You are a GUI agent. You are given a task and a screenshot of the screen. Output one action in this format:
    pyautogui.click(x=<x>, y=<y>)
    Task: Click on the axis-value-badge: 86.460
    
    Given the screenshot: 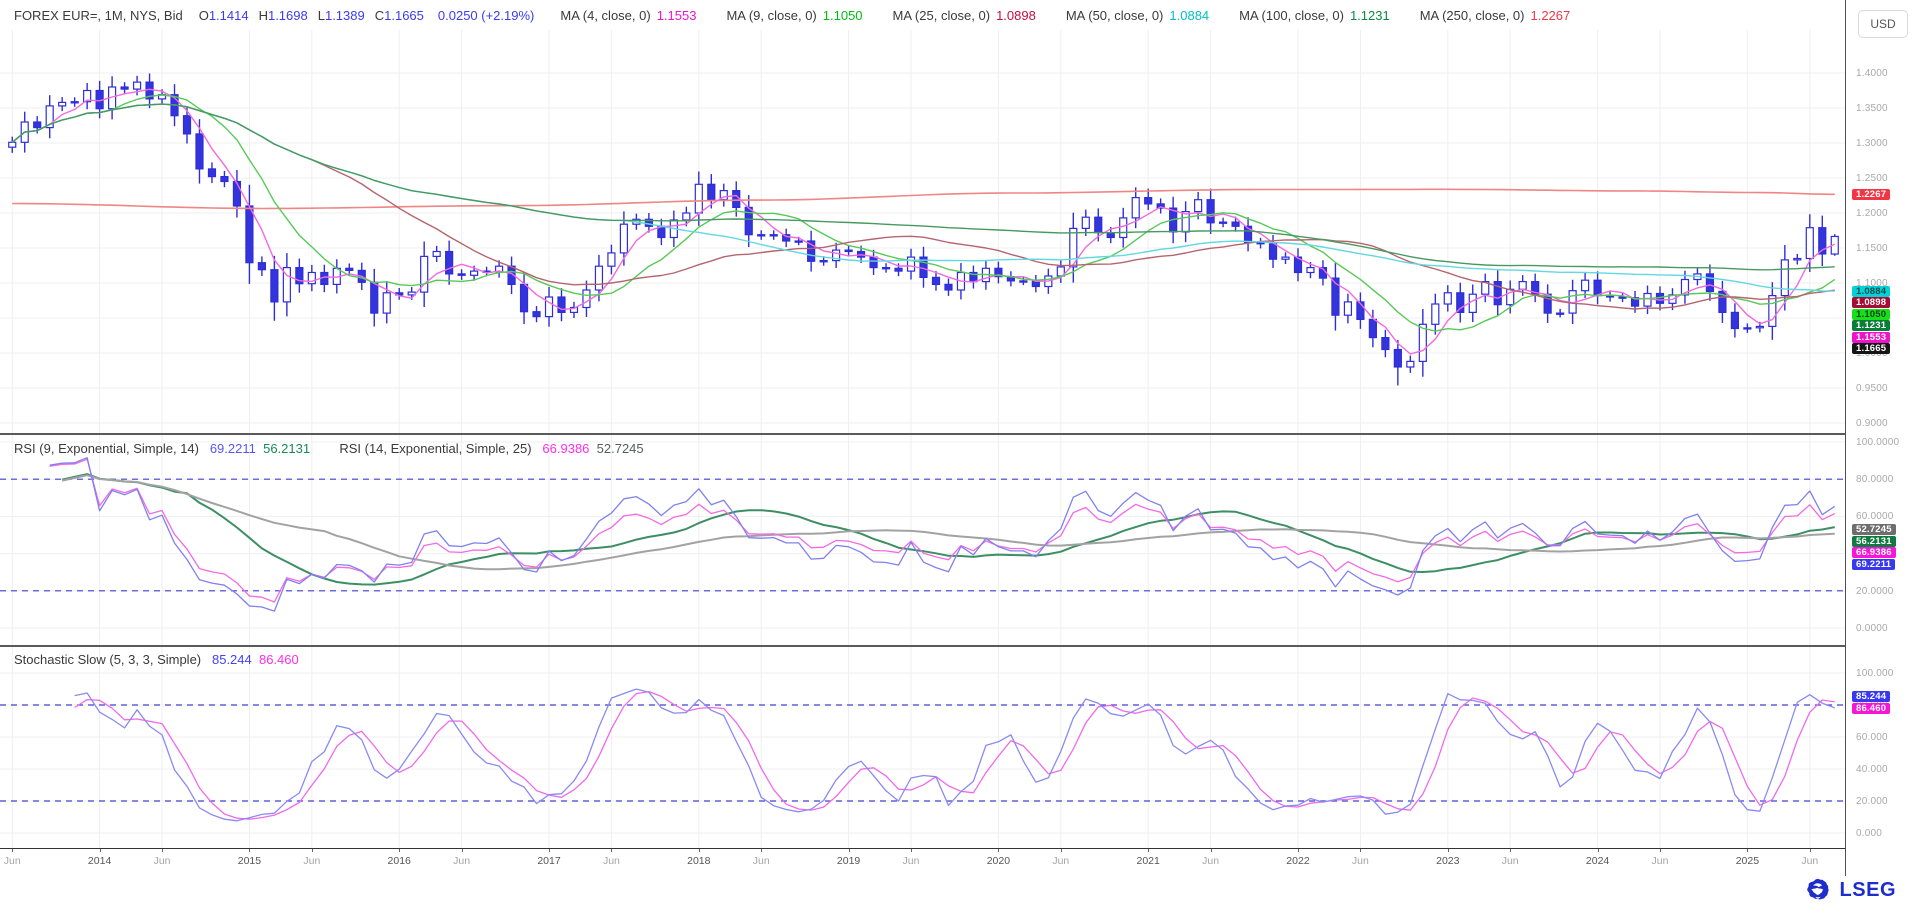 What is the action you would take?
    pyautogui.click(x=1871, y=708)
    